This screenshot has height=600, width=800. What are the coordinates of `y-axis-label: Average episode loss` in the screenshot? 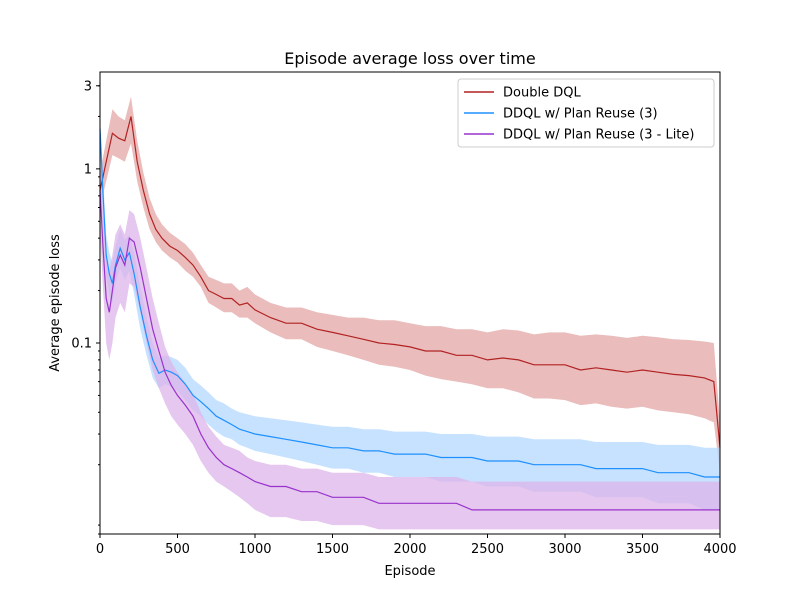 It's located at (55, 303).